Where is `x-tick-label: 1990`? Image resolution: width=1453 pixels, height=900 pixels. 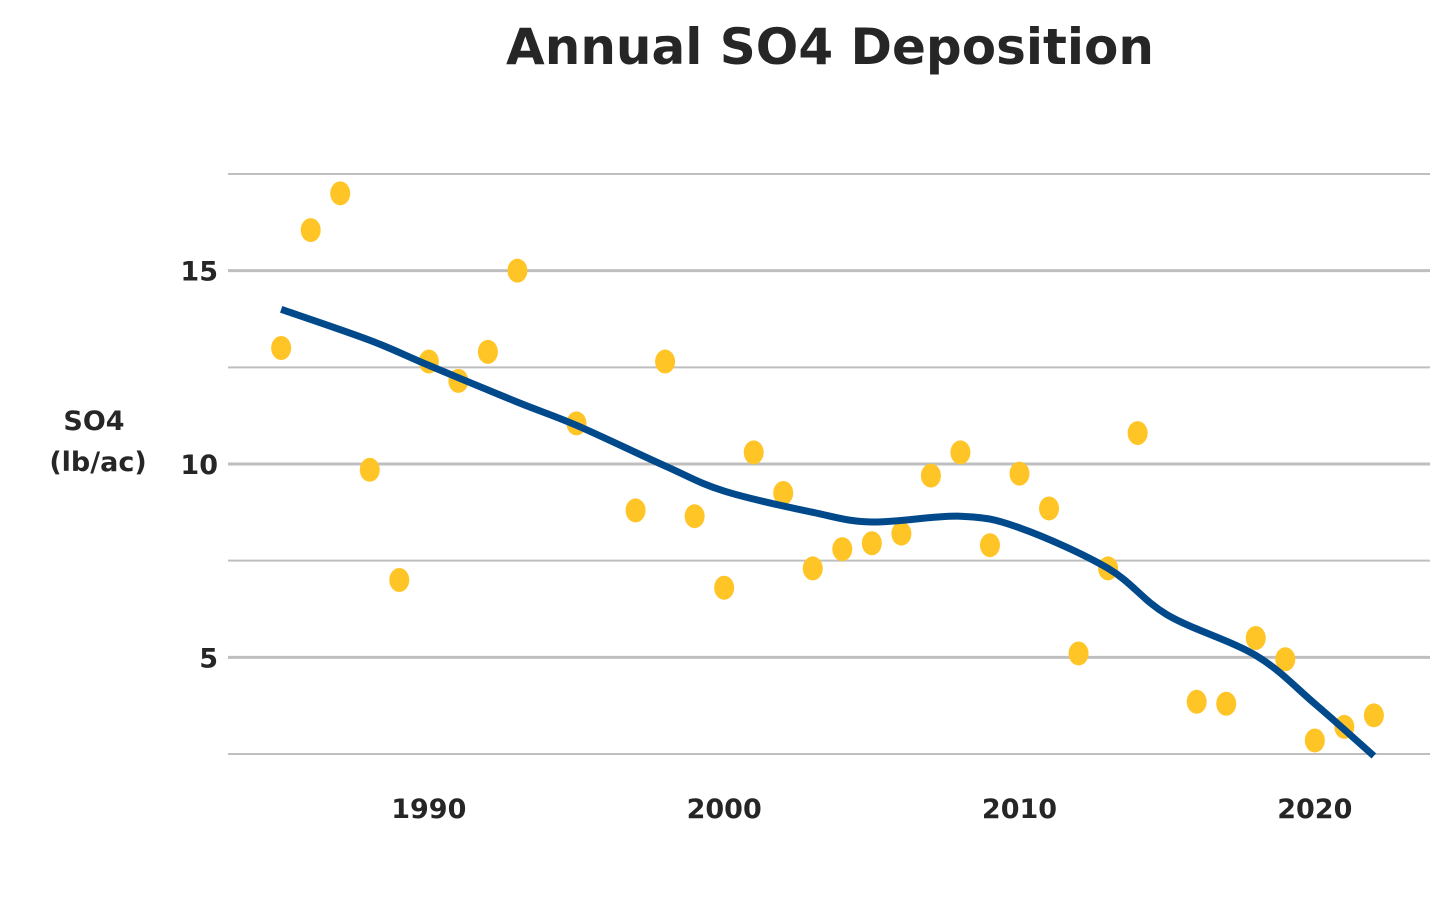 x-tick-label: 1990 is located at coordinates (428, 809).